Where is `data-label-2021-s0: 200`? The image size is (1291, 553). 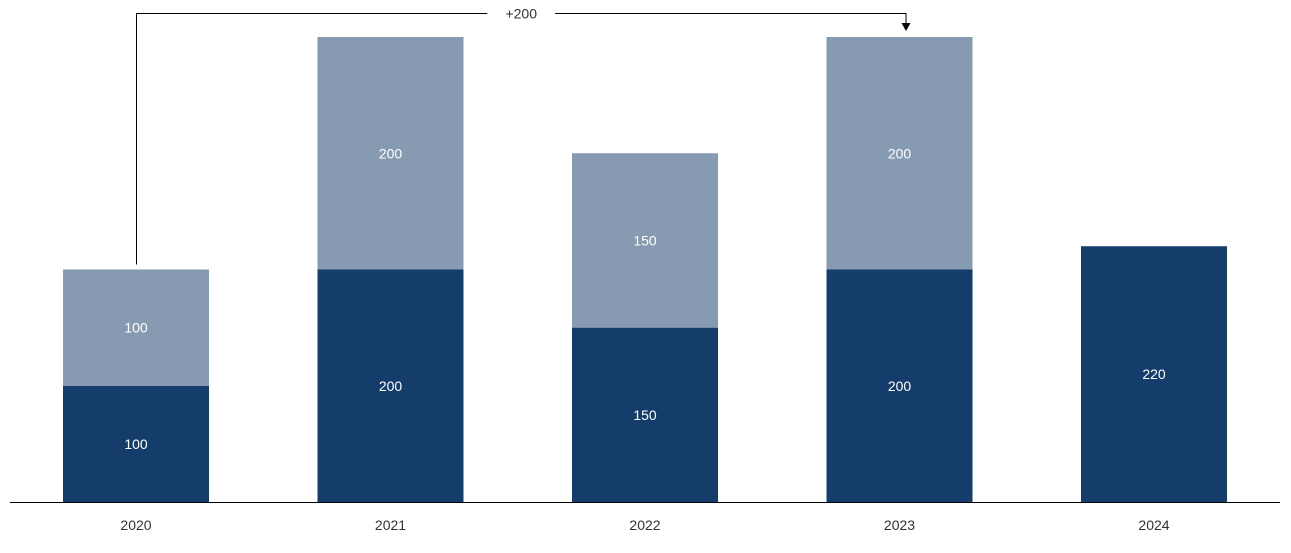
data-label-2021-s0: 200 is located at coordinates (391, 386).